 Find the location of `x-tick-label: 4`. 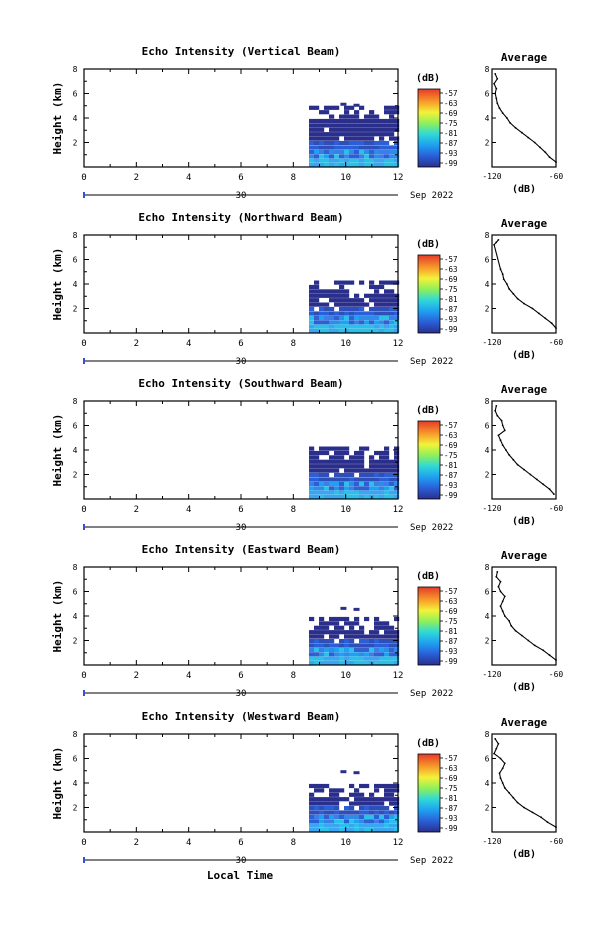

x-tick-label: 4 is located at coordinates (188, 510).